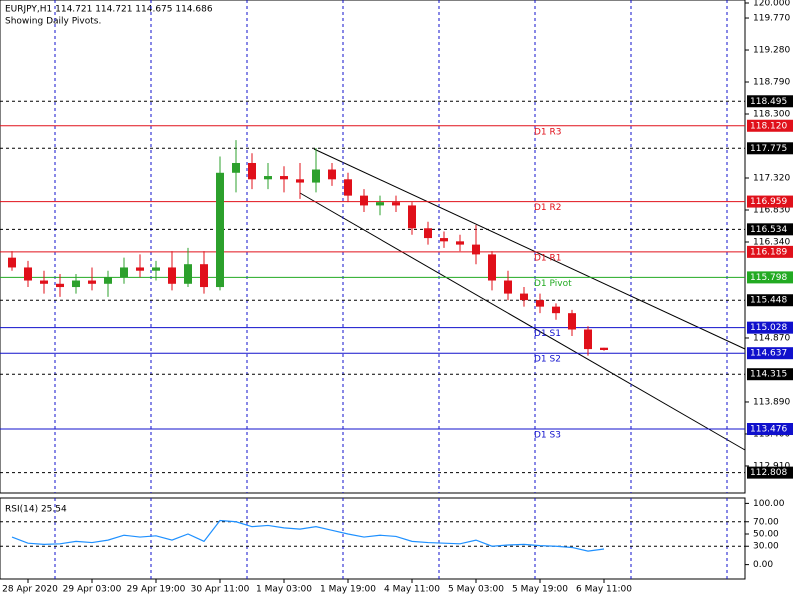 The image size is (800, 600). I want to click on pivot-label: 115.028, so click(768, 328).